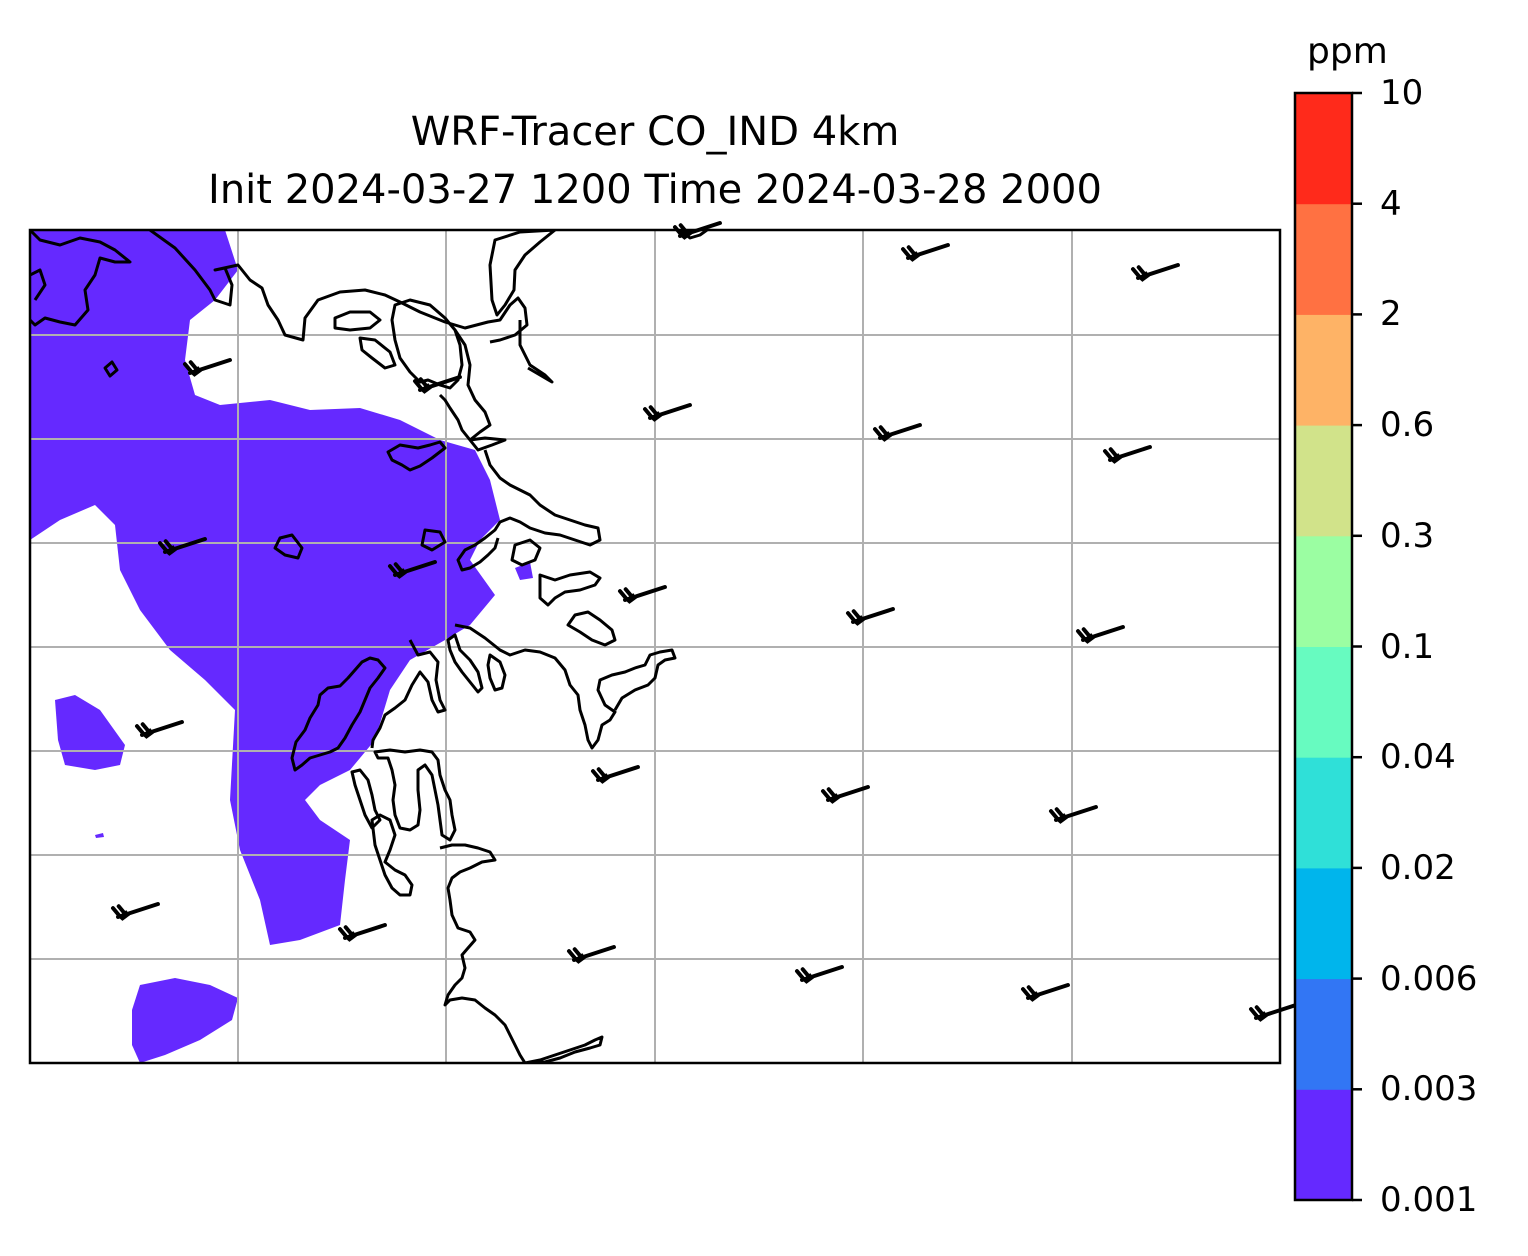  Describe the element at coordinates (524, 571) in the screenshot. I see `plume-patch-bay` at that location.